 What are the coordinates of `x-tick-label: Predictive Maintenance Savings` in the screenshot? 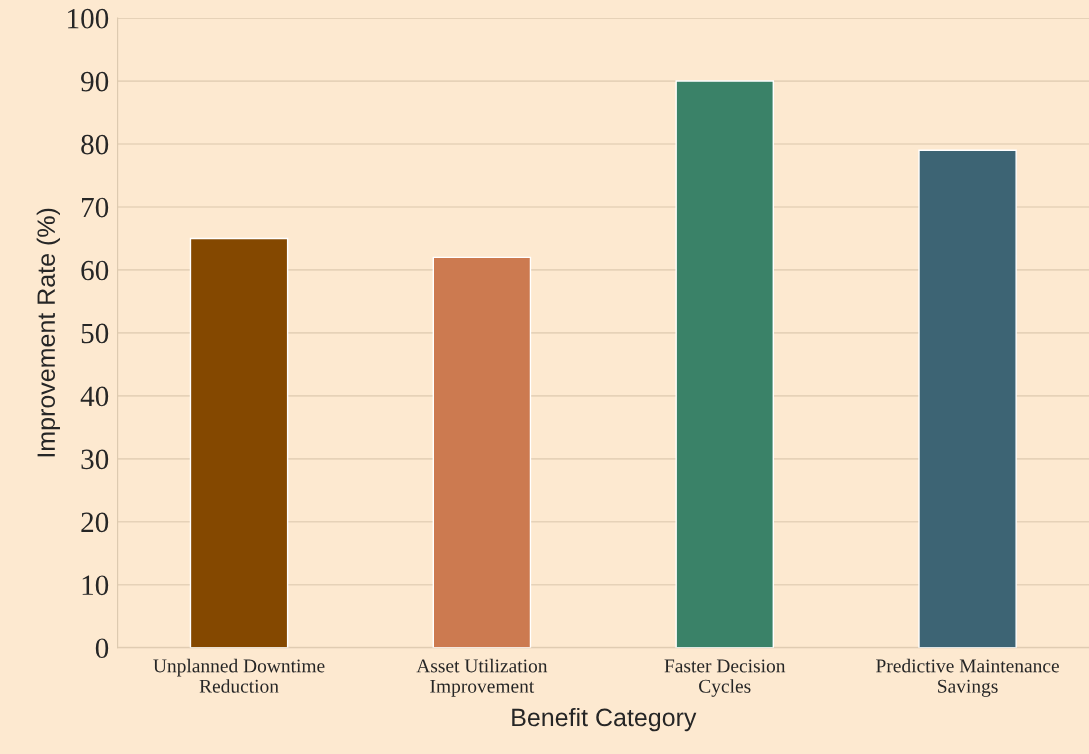 It's located at (967, 677).